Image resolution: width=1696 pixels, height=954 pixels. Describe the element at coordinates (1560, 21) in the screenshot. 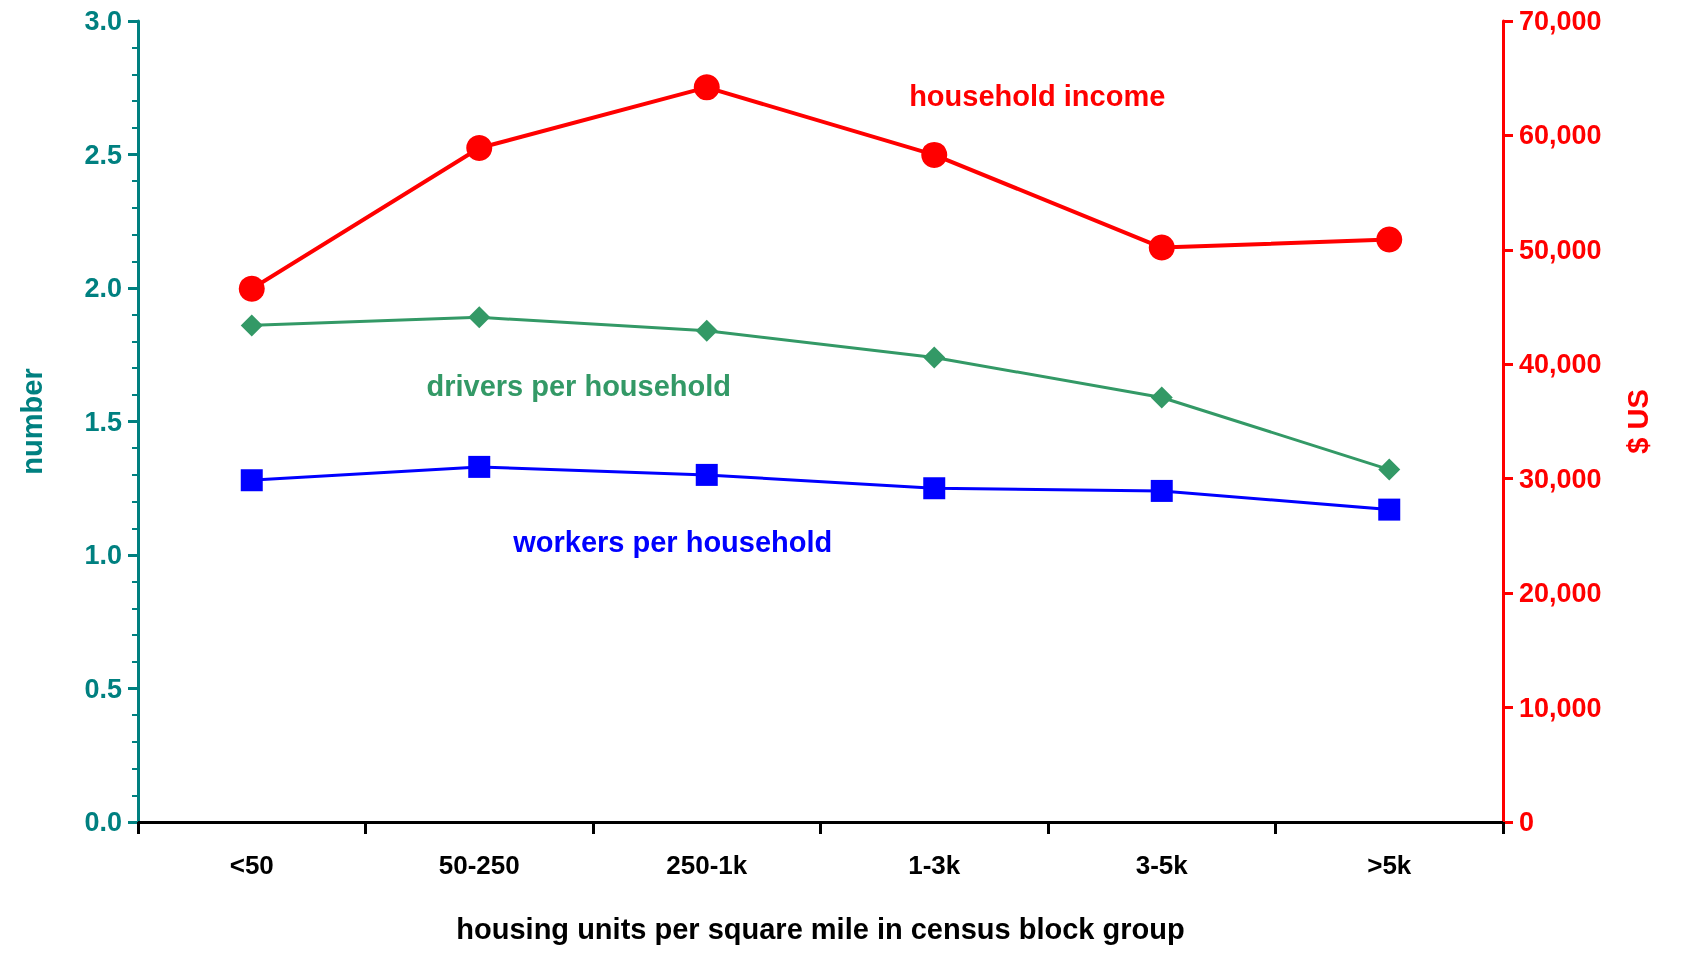

I see `y2-tick-label: 70,000` at that location.